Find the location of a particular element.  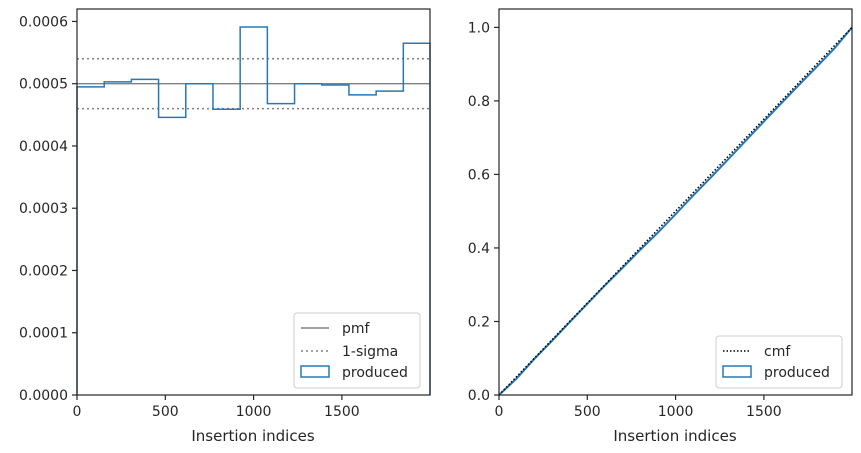

pmf-y-tick-label: 0.0001 is located at coordinates (43, 334).